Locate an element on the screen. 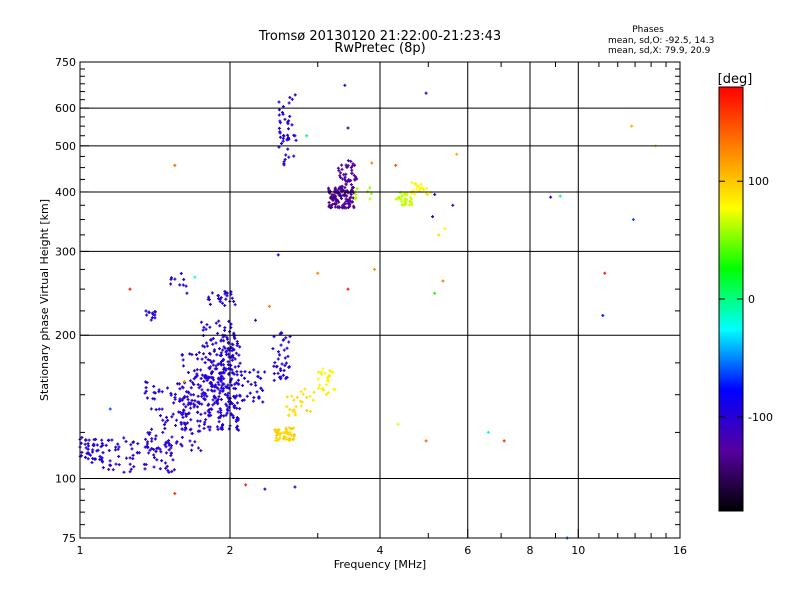 This screenshot has height=600, width=800. x-tick-label: 4 is located at coordinates (380, 550).